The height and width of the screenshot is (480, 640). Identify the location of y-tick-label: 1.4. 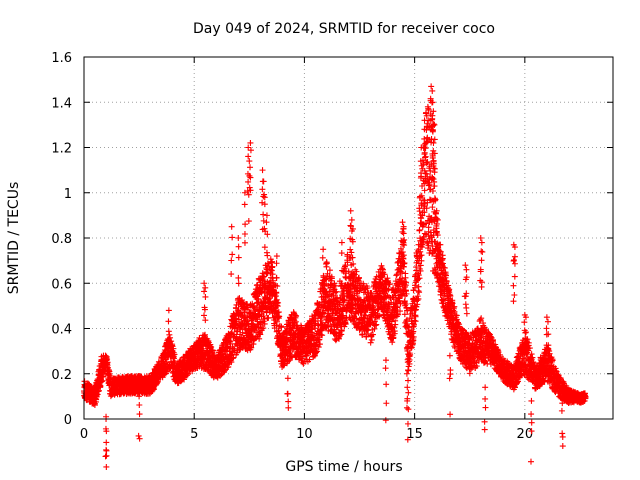
(61, 103).